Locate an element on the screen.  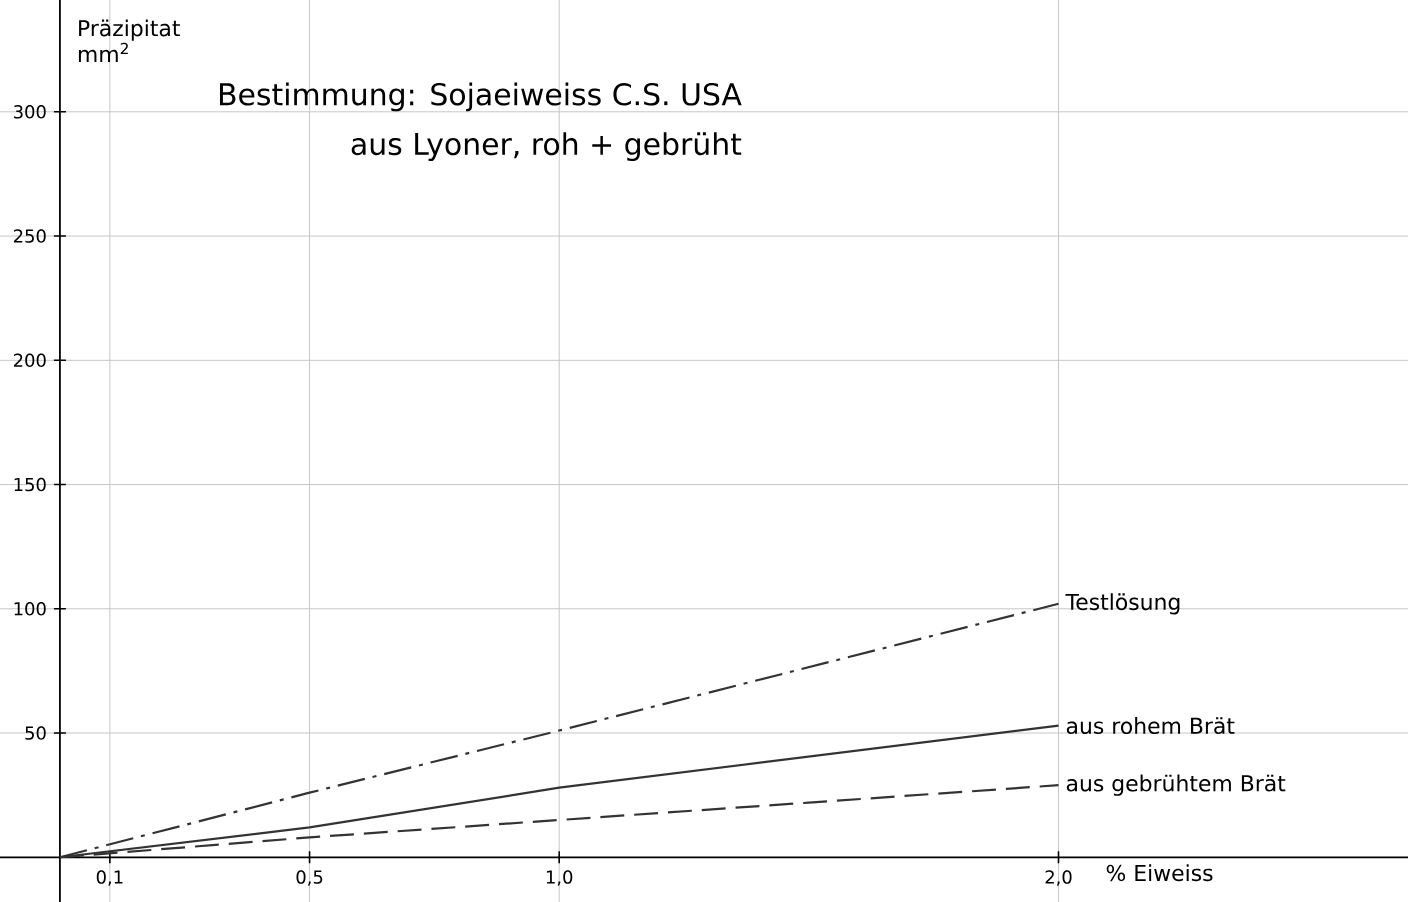
y-axis-title: Präzipitat mm$^{2}$ is located at coordinates (129, 41).